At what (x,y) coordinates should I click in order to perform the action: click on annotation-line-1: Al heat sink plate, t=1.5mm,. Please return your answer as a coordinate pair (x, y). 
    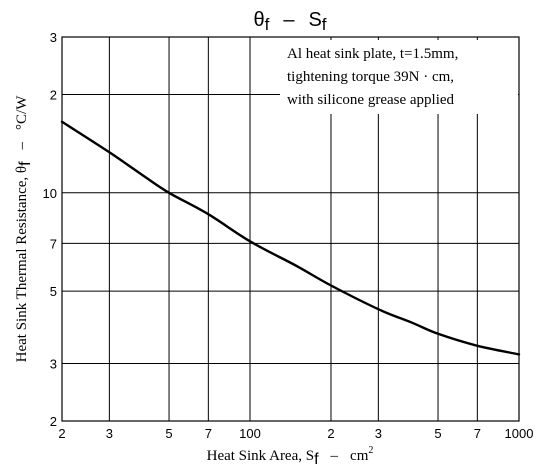
    Looking at the image, I should click on (372, 54).